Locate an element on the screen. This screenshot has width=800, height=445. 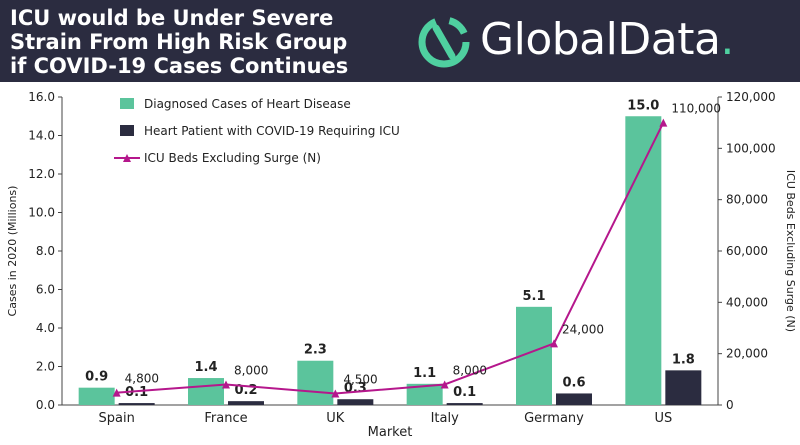
legend-label-icu-beds: ICU Beds Excluding Surge (N) is located at coordinates (232, 158).